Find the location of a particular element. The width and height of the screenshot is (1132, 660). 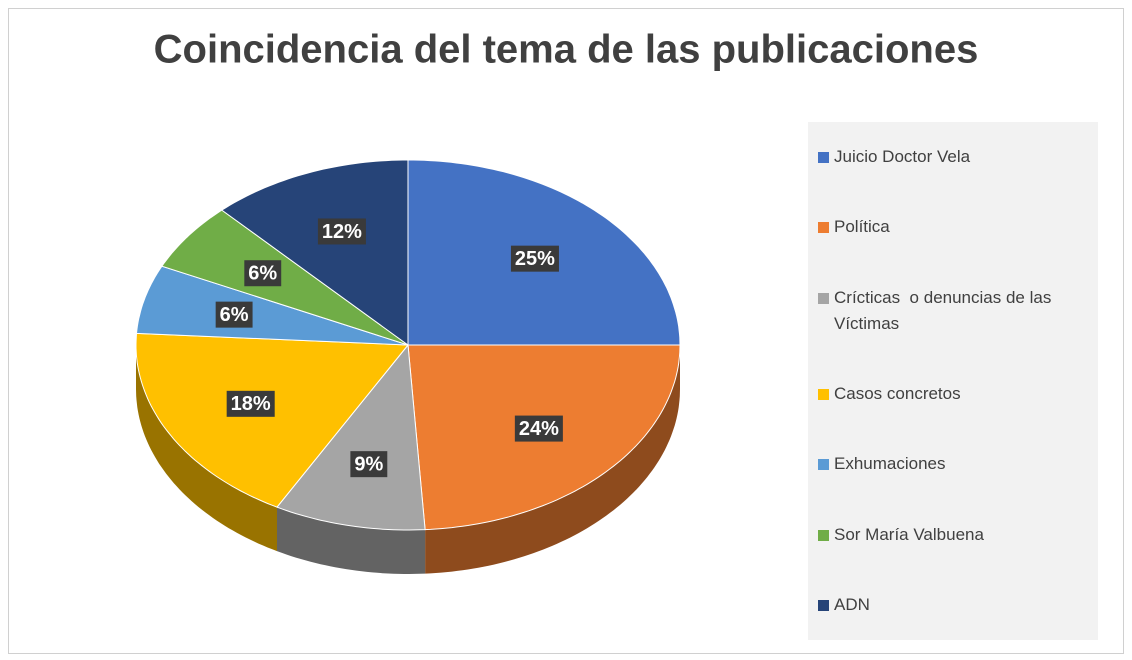

legend-label: Juicio Doctor Vela is located at coordinates (902, 157).